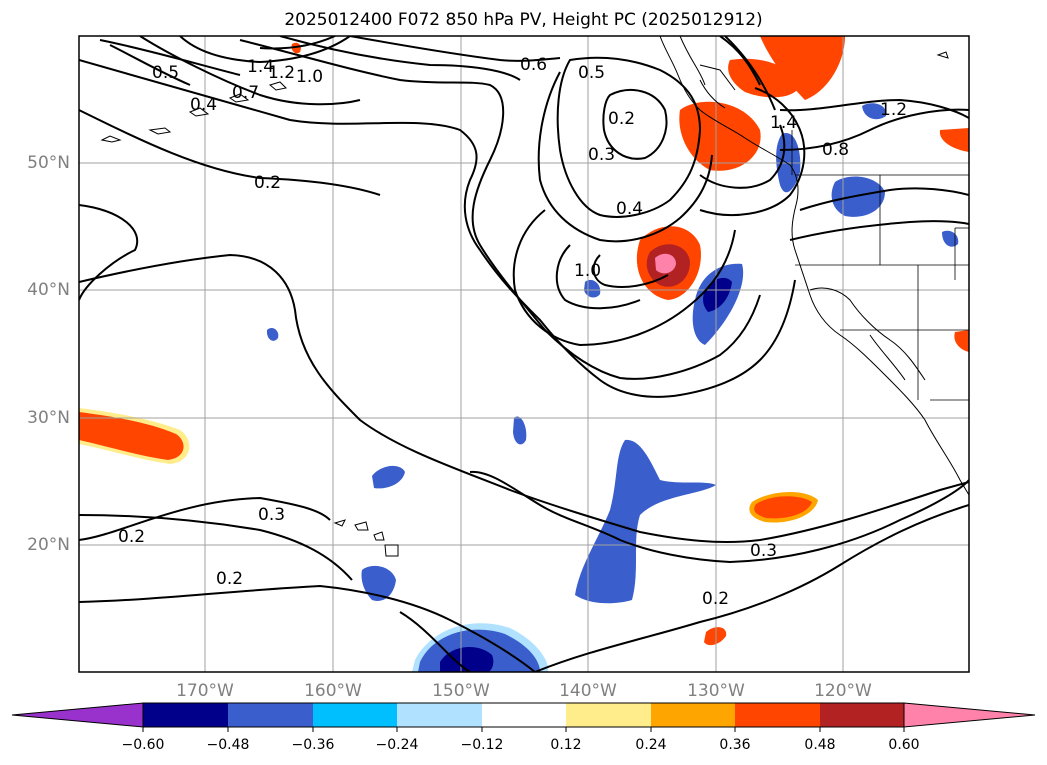 Image resolution: width=1047 pixels, height=765 pixels. I want to click on longitude-label: 160°W, so click(333, 691).